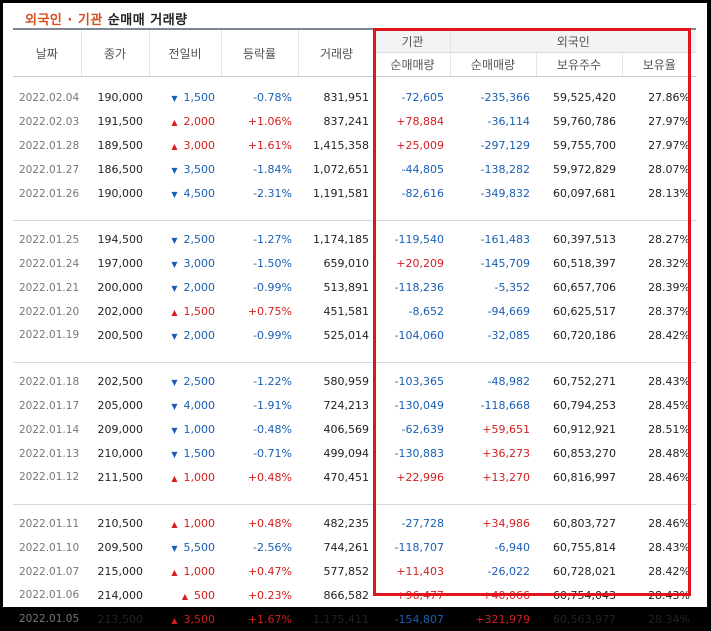  Describe the element at coordinates (115, 524) in the screenshot. I see `close-cell: 210,500` at that location.